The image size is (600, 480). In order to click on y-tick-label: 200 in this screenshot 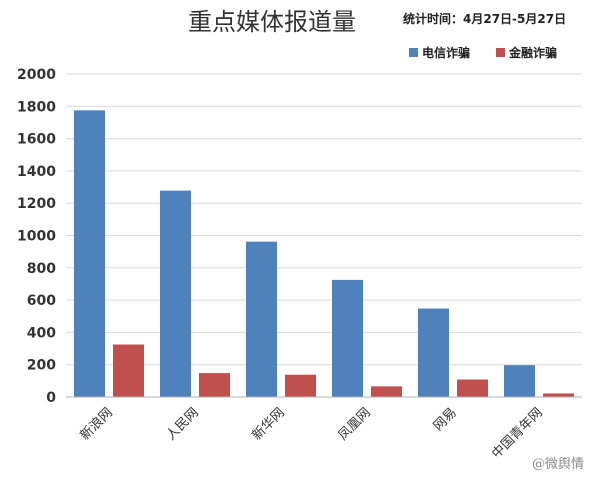, I will do `click(41, 366)`.